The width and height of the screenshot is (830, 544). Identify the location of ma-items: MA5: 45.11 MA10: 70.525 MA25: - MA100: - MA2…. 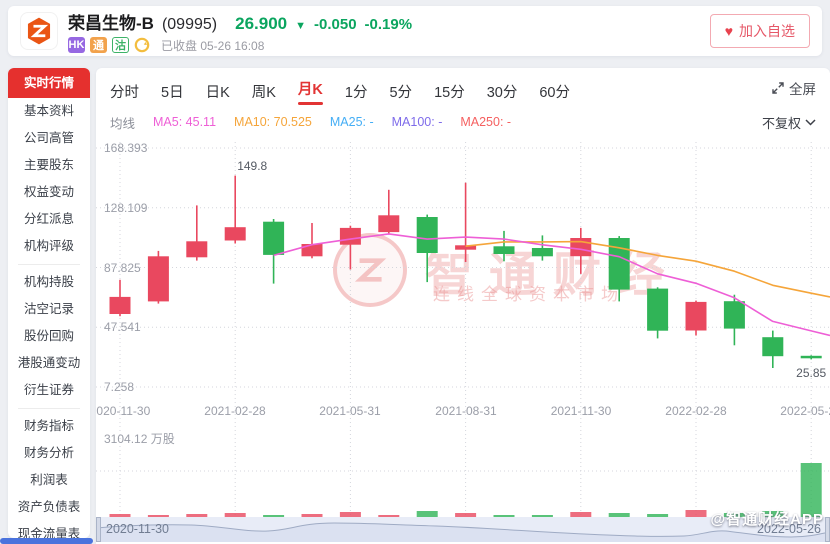
(332, 122).